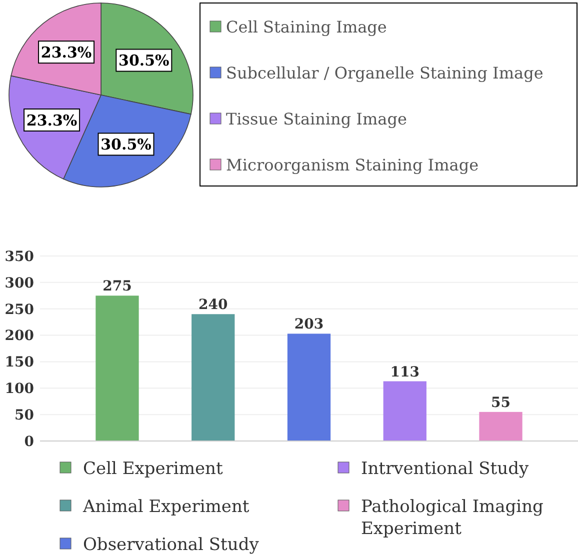 This screenshot has width=578, height=560. Describe the element at coordinates (405, 372) in the screenshot. I see `data-label: 113` at that location.